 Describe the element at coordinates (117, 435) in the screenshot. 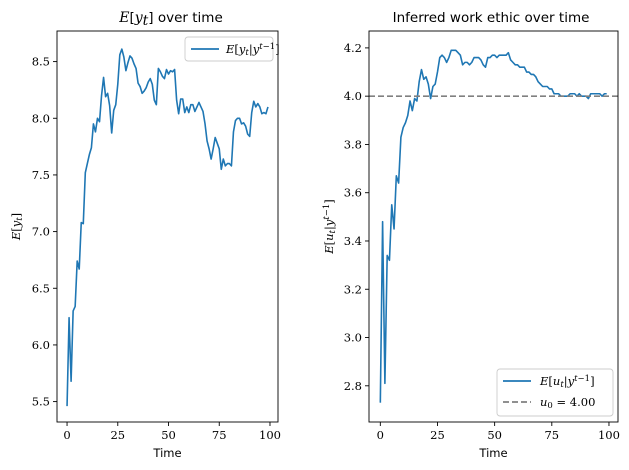

I see `left-x-tick-label: 25` at that location.